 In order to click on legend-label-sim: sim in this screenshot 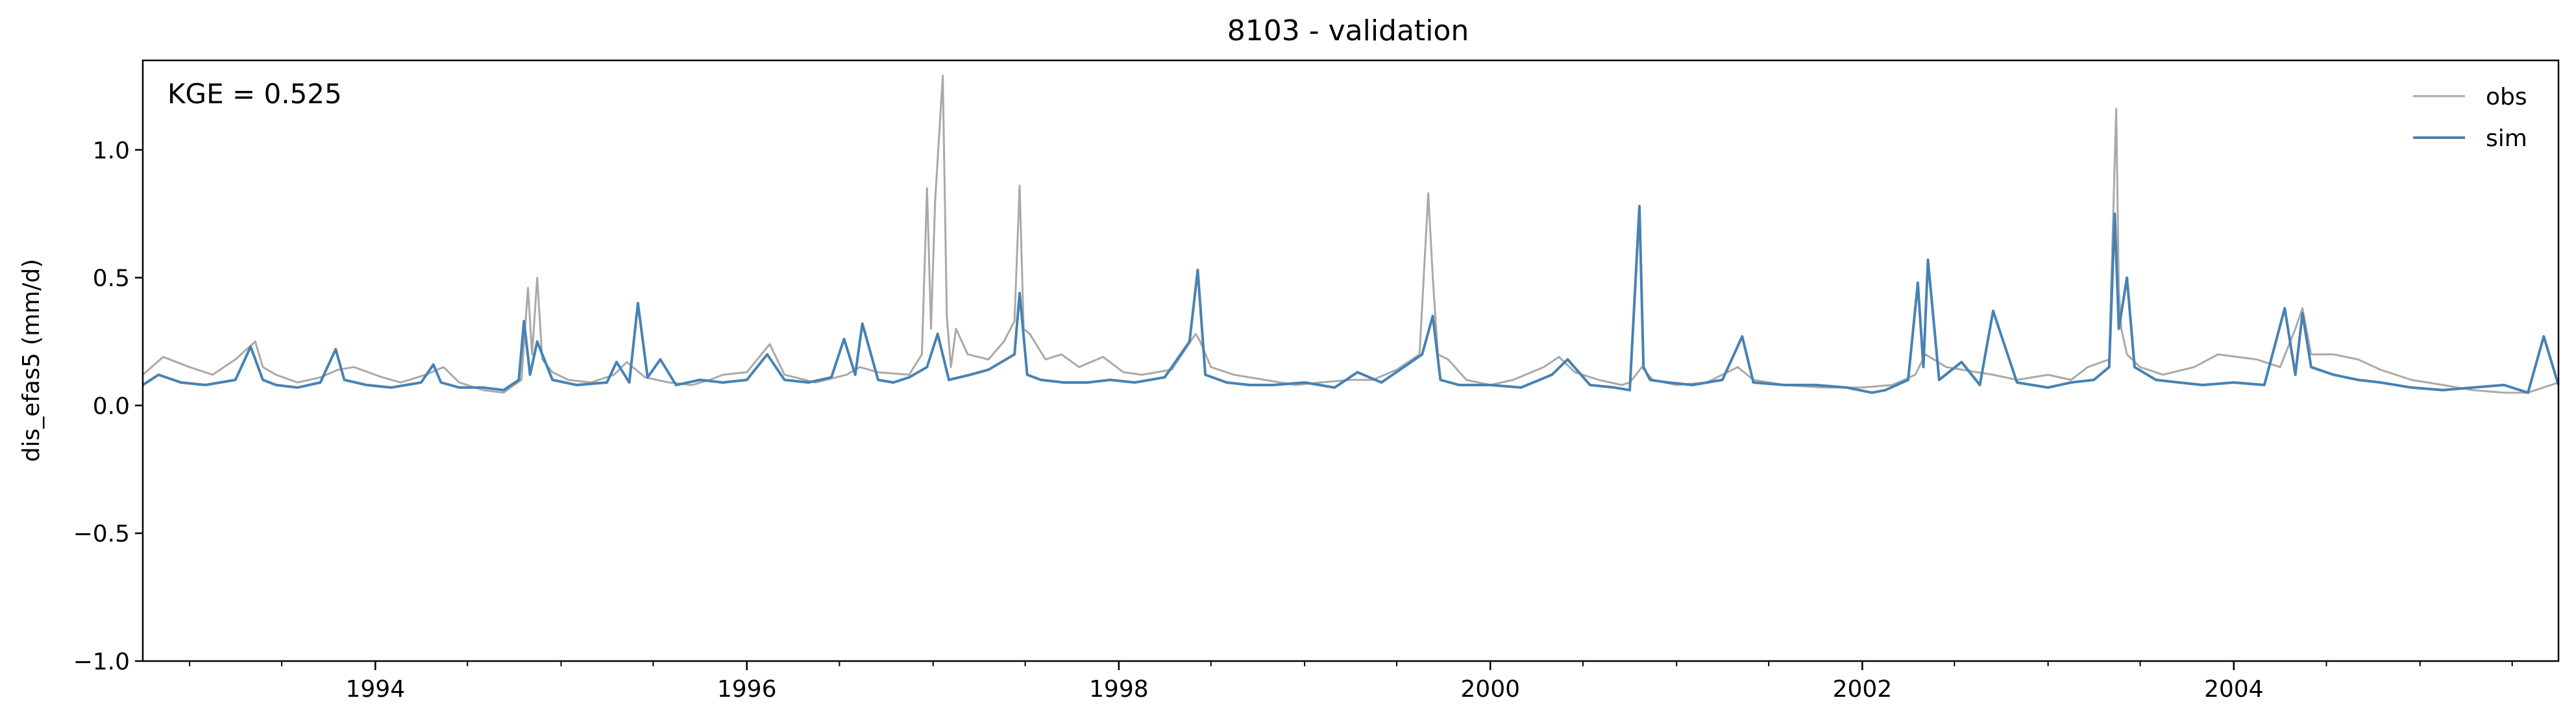, I will do `click(2506, 138)`.